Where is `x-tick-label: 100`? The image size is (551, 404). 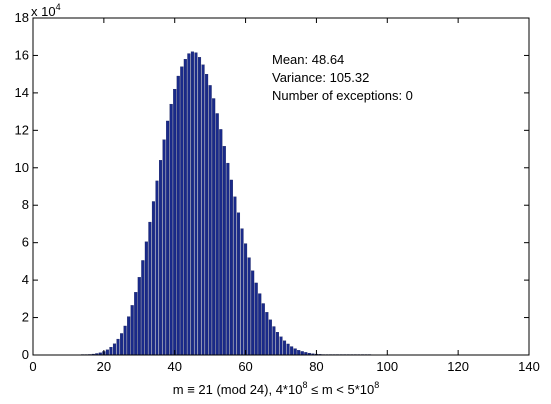
x-tick-label: 100 is located at coordinates (387, 366).